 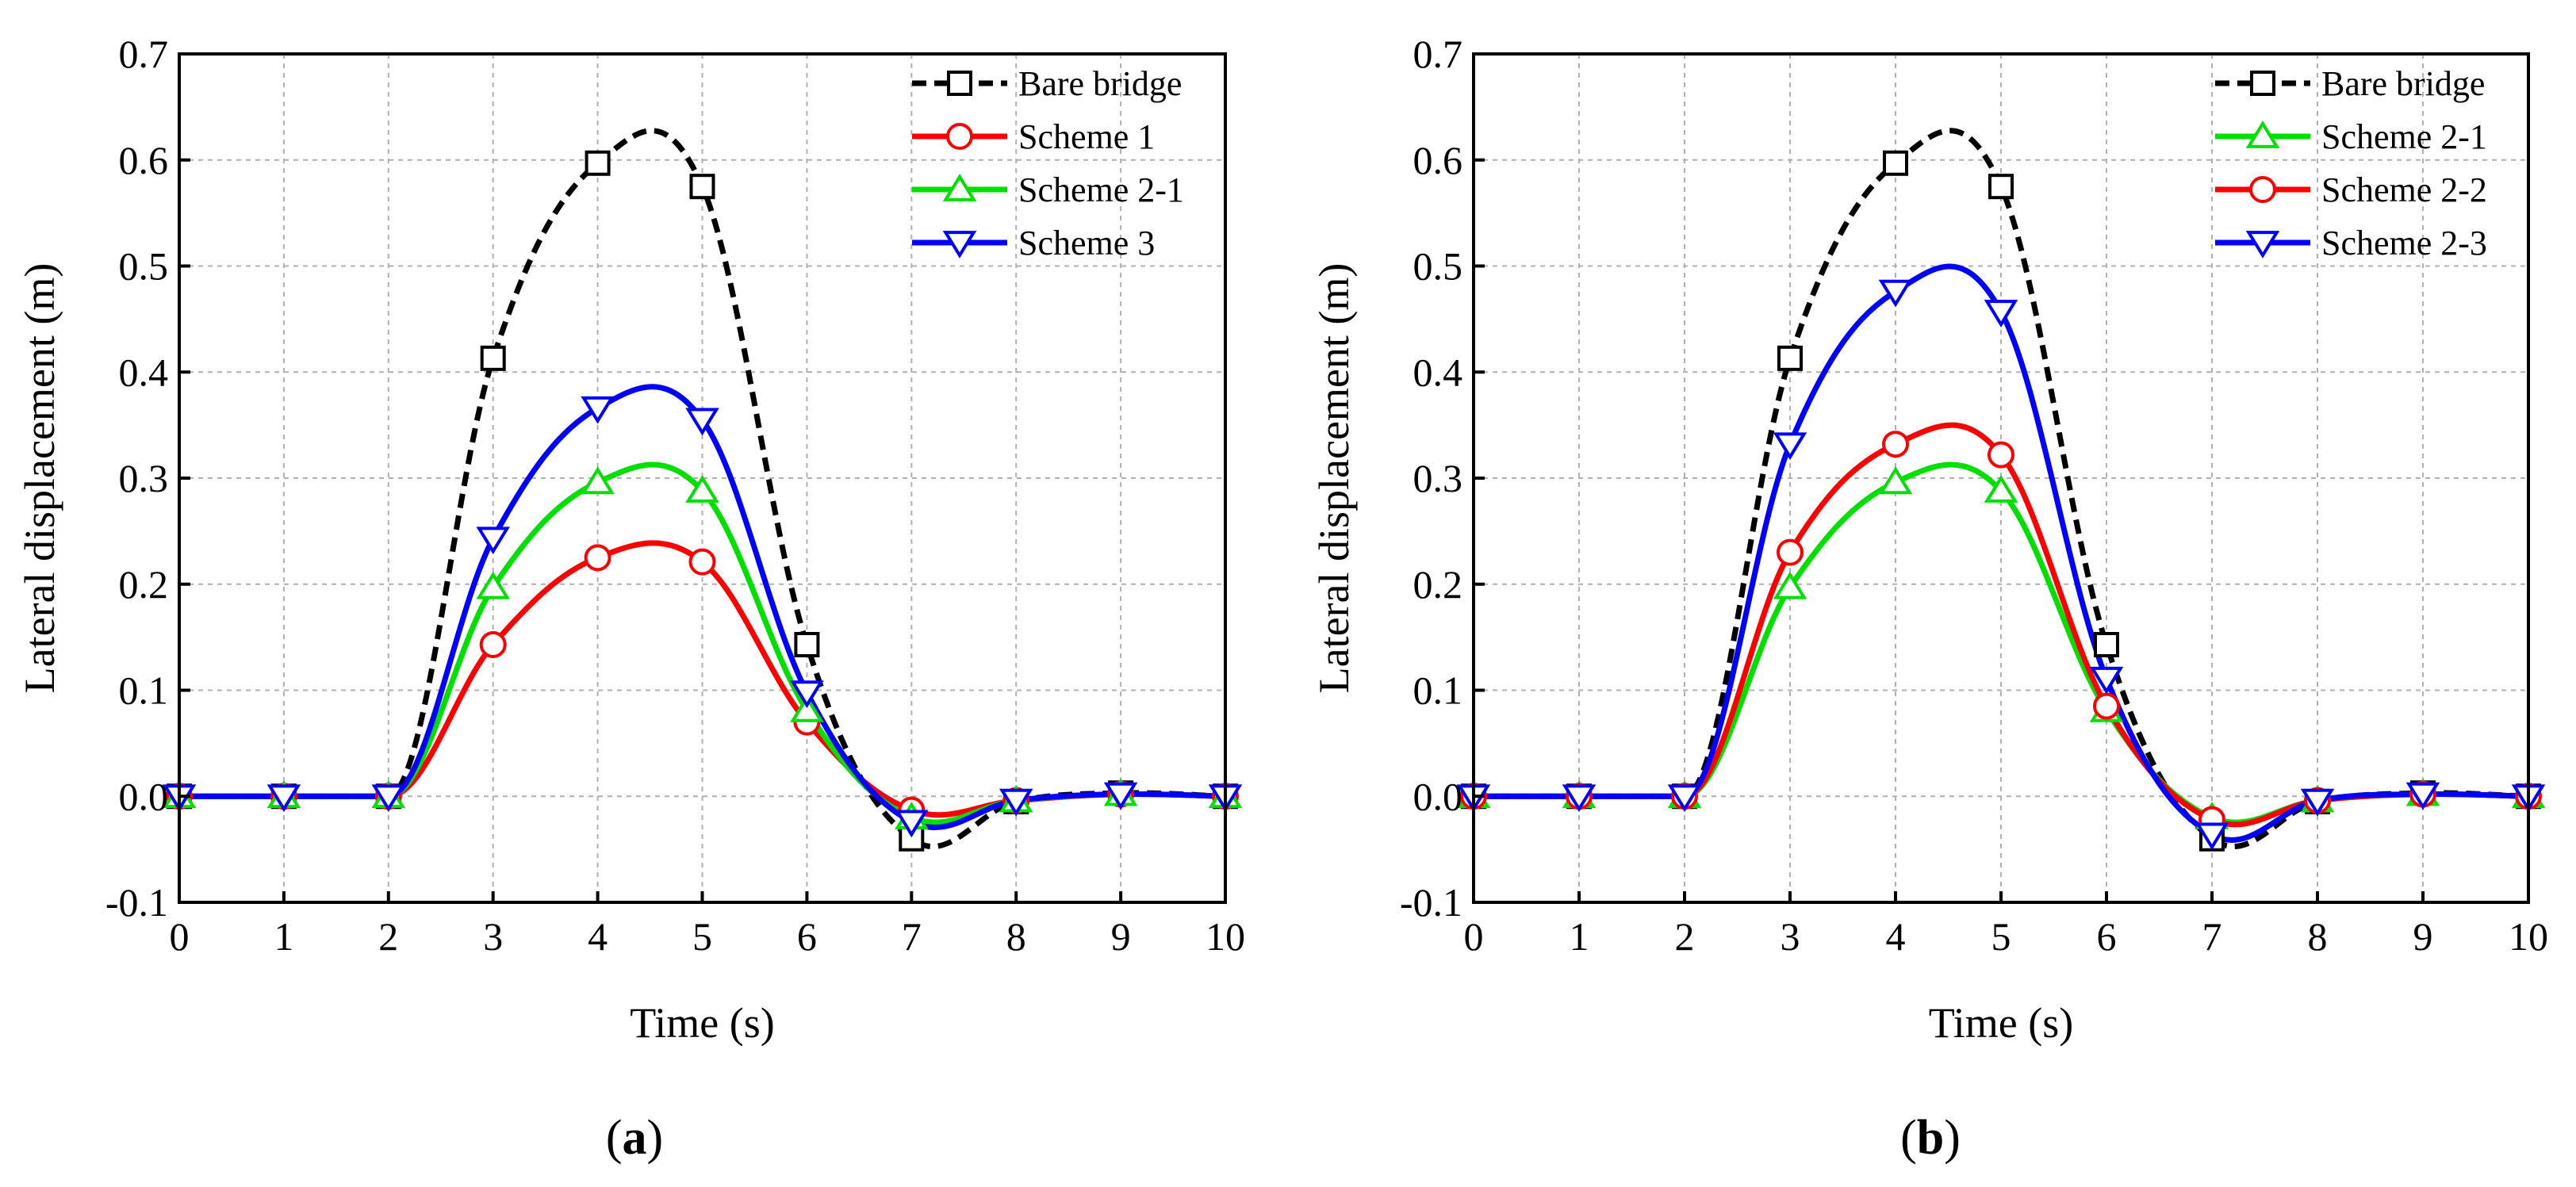 I want to click on panel-label: (a), so click(x=635, y=1138).